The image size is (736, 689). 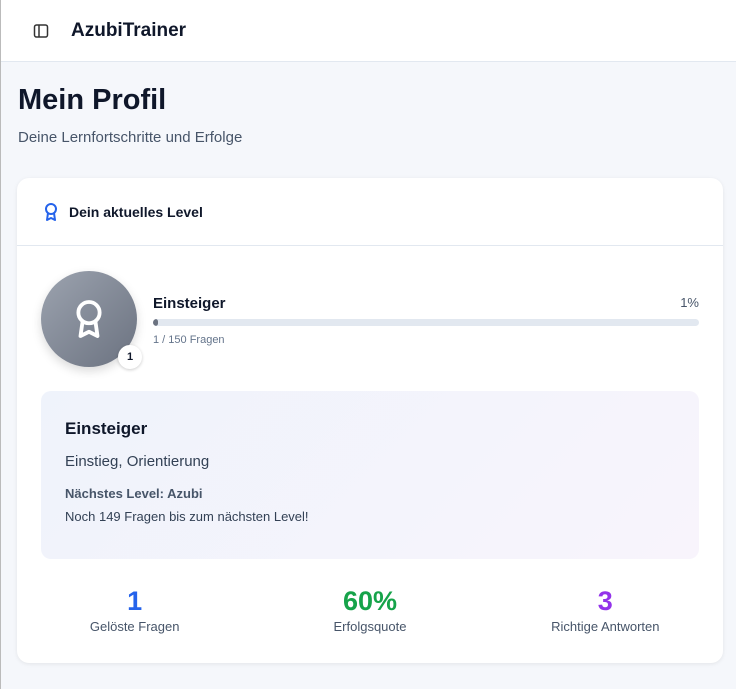 I want to click on stat-value: 3, so click(x=605, y=601).